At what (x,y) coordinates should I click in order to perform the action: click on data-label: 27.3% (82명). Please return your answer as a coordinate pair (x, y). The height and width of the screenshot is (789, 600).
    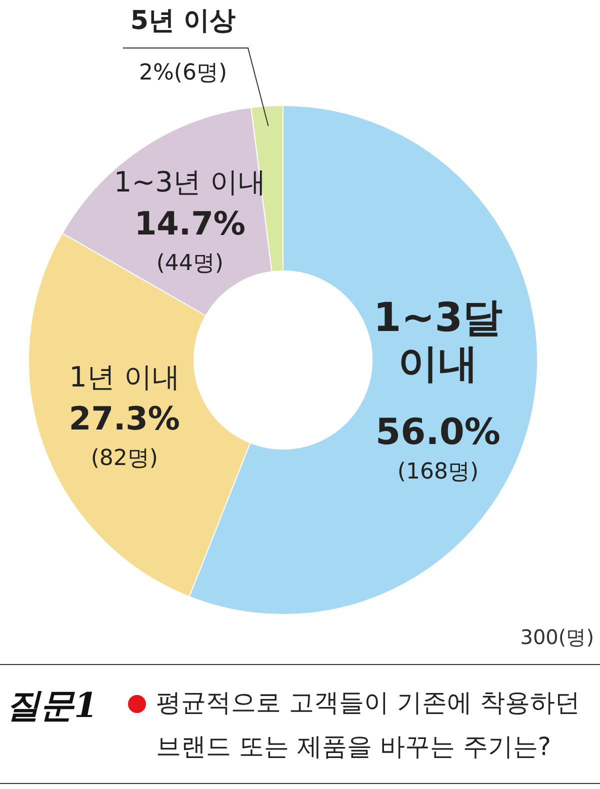
    Looking at the image, I should click on (124, 436).